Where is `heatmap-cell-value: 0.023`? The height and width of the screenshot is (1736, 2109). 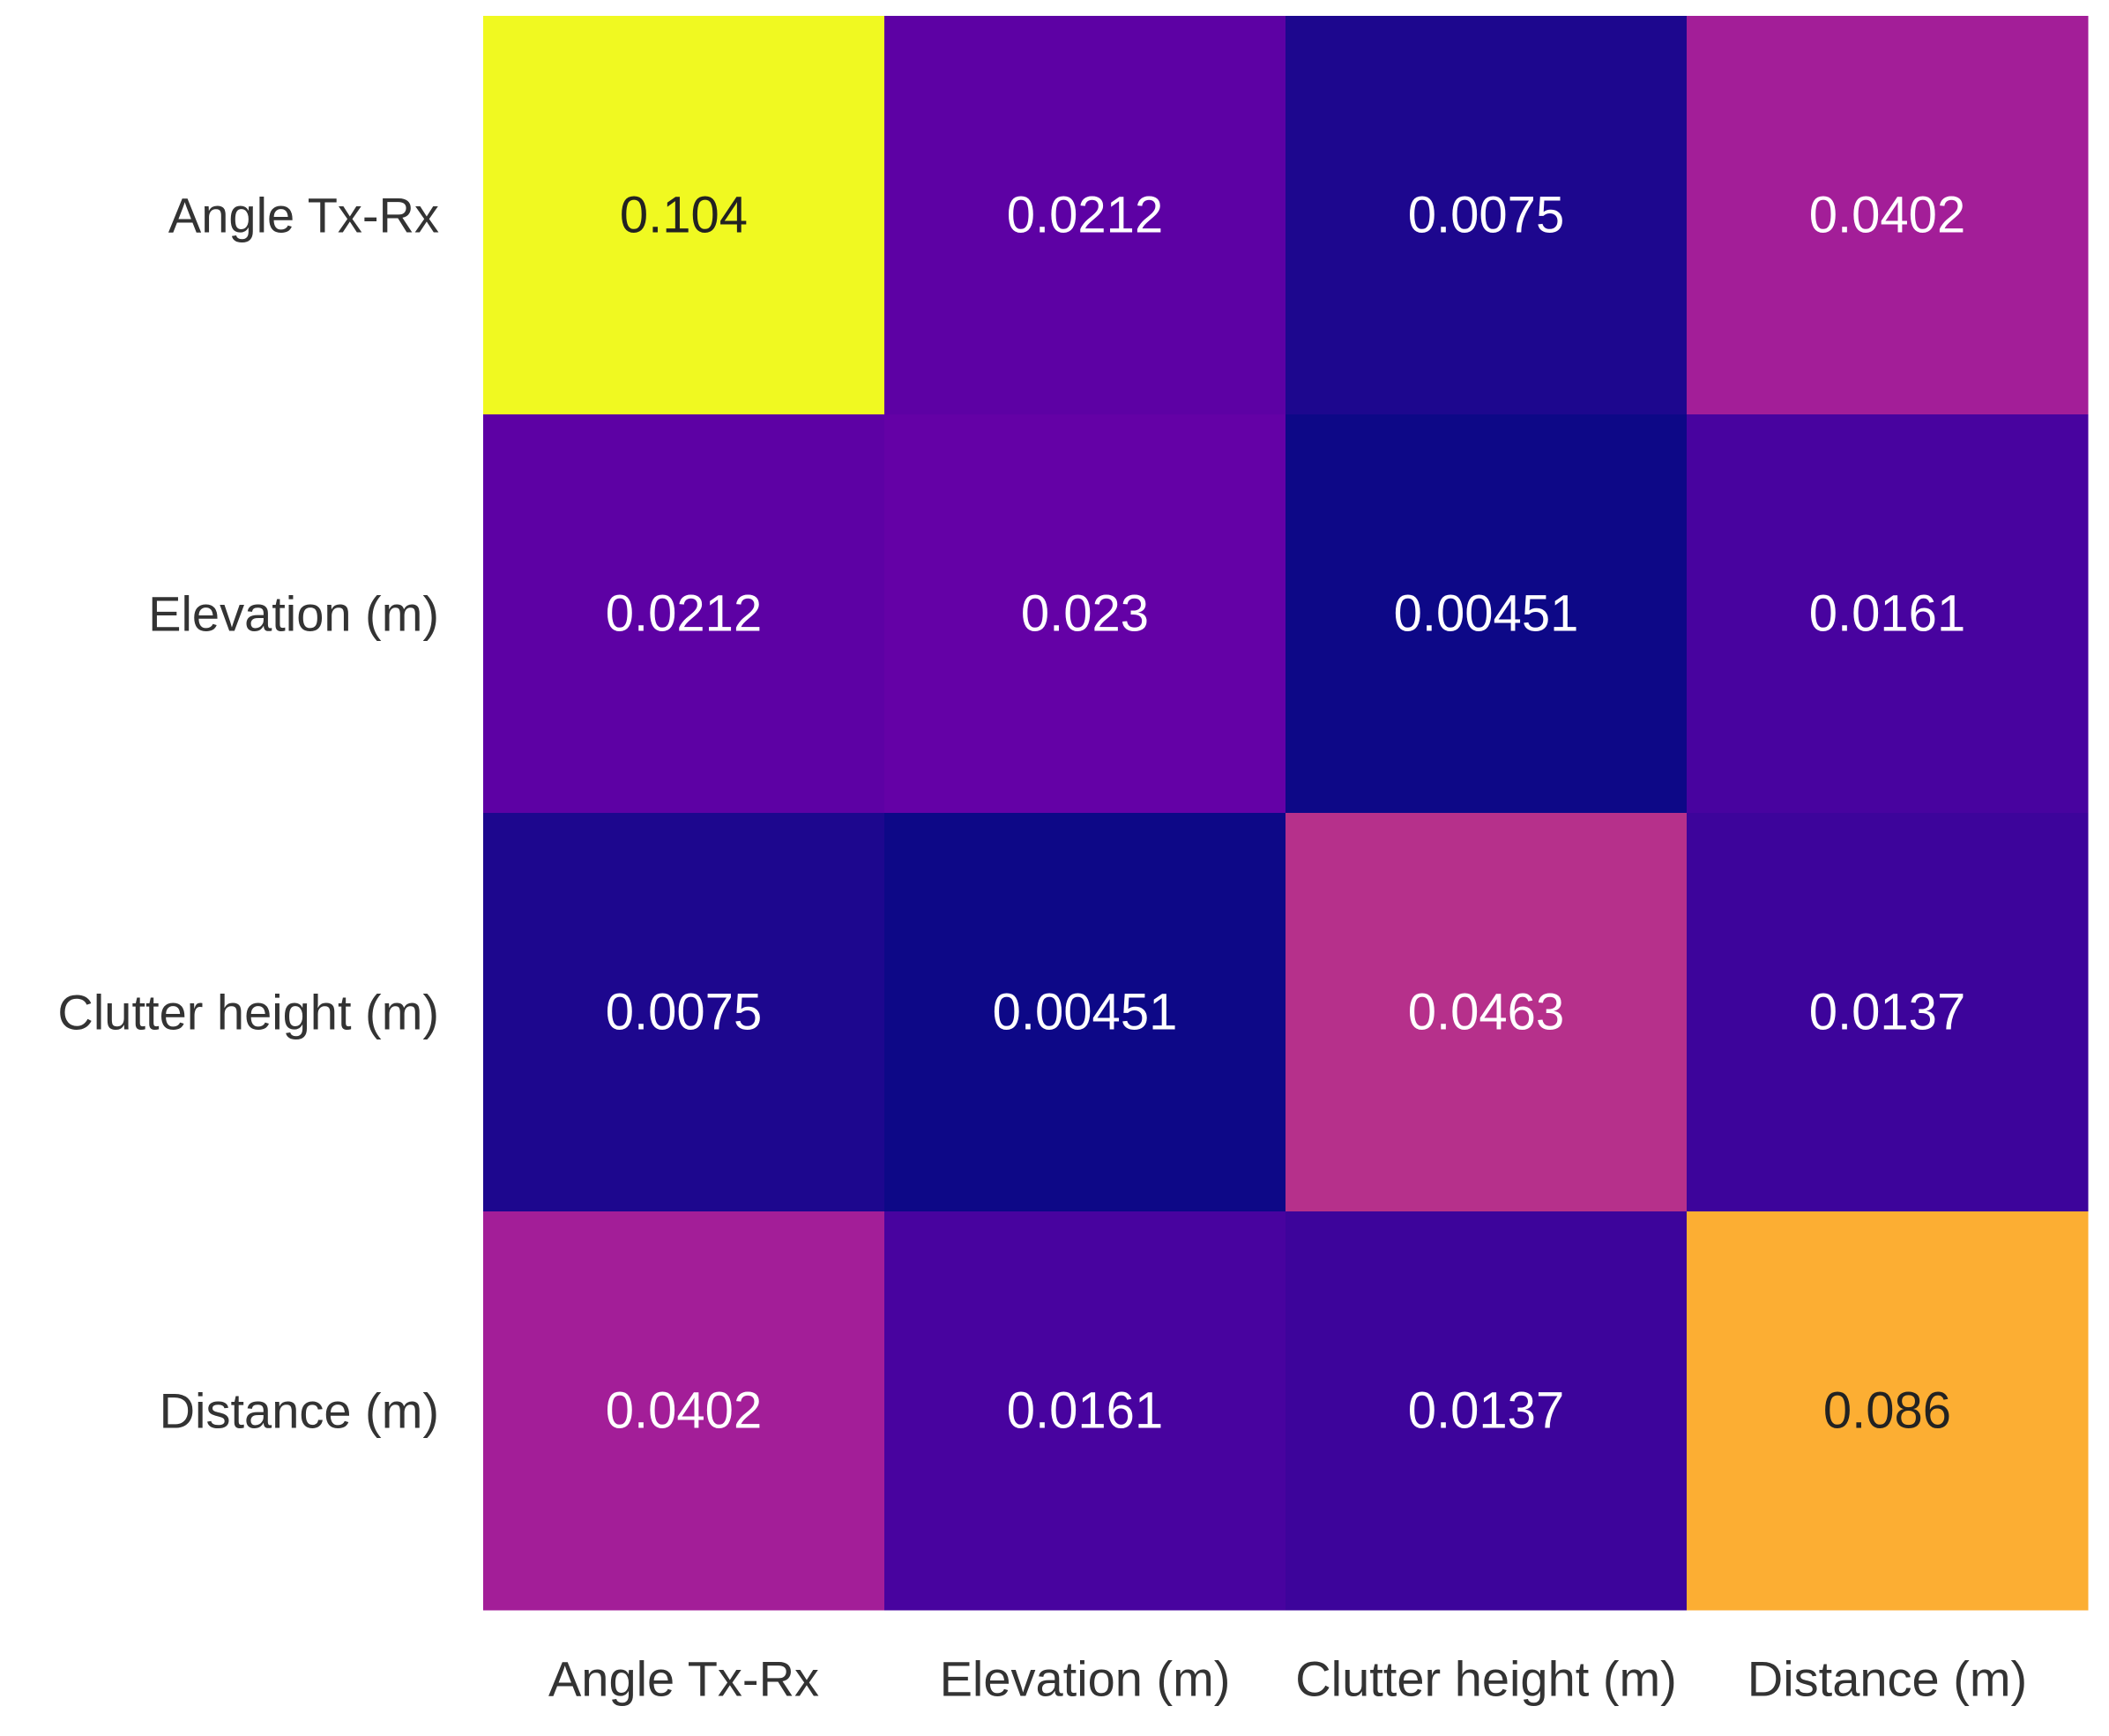 heatmap-cell-value: 0.023 is located at coordinates (1085, 614).